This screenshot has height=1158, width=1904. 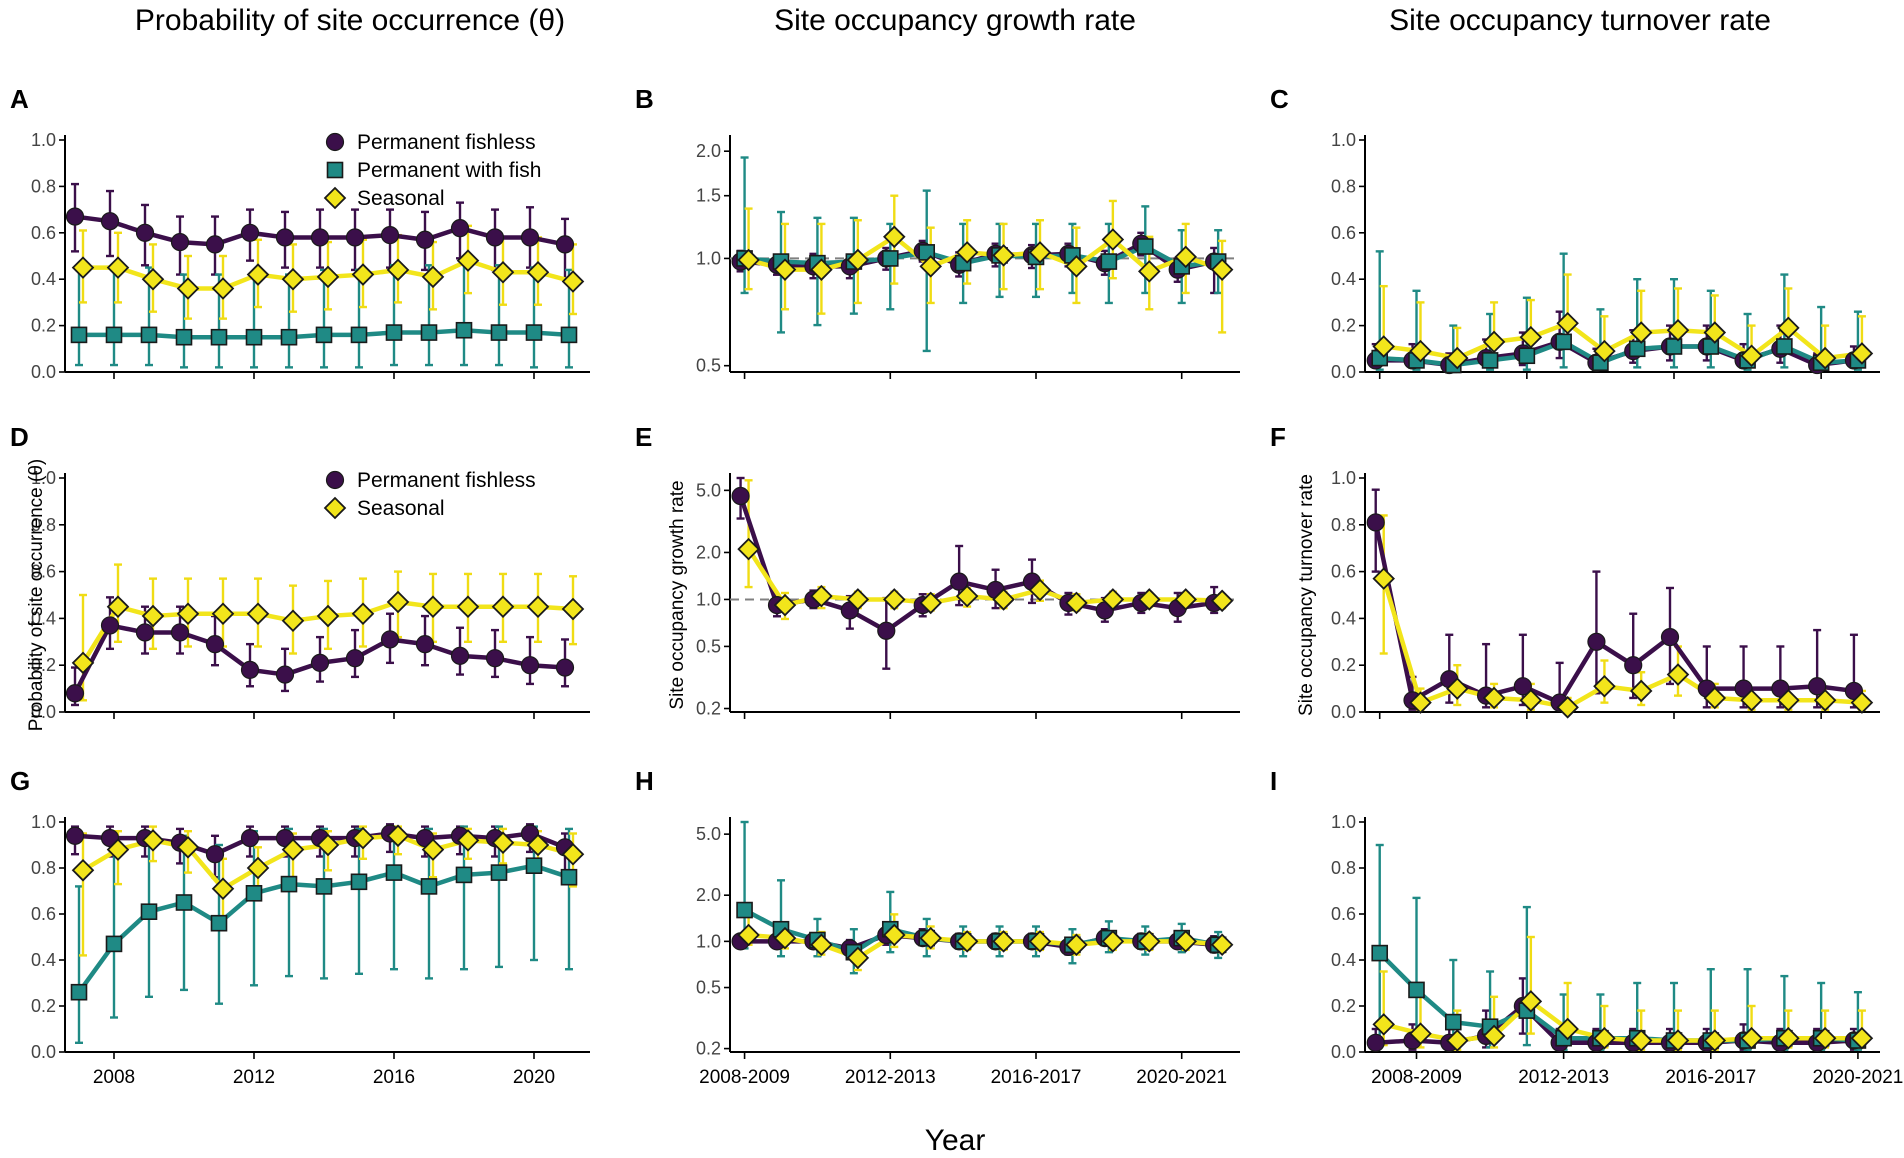 I want to click on panel-letter: E, so click(x=643, y=437).